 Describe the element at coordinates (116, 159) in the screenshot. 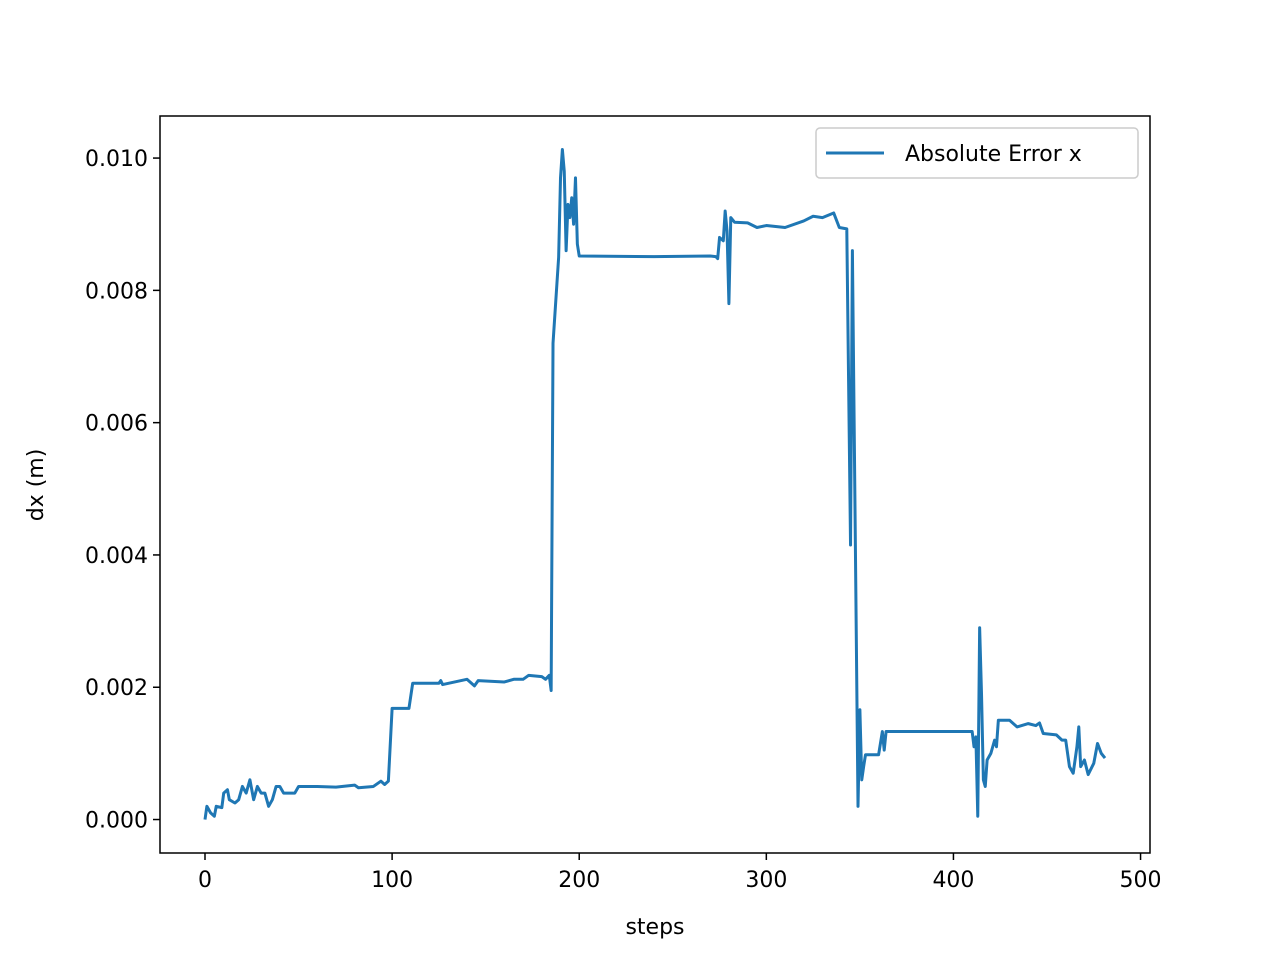

I see `y-tick-label: 0.010` at that location.